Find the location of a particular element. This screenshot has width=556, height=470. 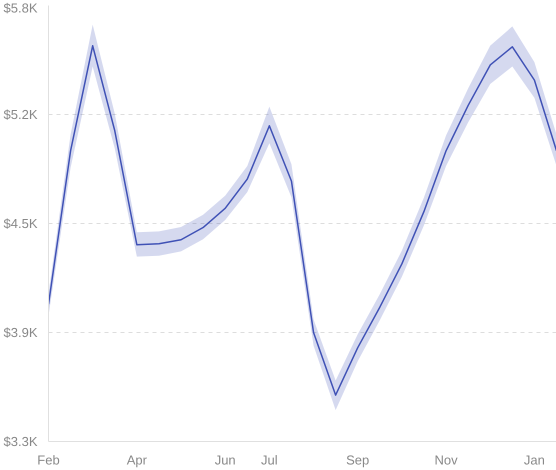

x-tick-label: Sep is located at coordinates (358, 460).